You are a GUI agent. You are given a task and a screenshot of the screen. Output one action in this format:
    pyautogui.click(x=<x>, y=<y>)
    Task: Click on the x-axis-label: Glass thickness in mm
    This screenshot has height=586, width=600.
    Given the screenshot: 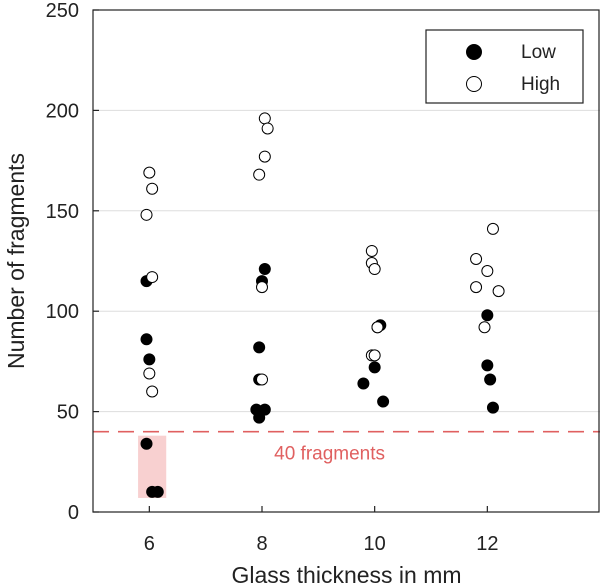 What is the action you would take?
    pyautogui.click(x=346, y=574)
    